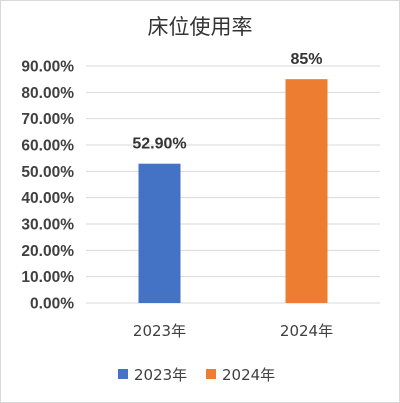  Describe the element at coordinates (47, 93) in the screenshot. I see `y-tick-label: 80.00%` at that location.